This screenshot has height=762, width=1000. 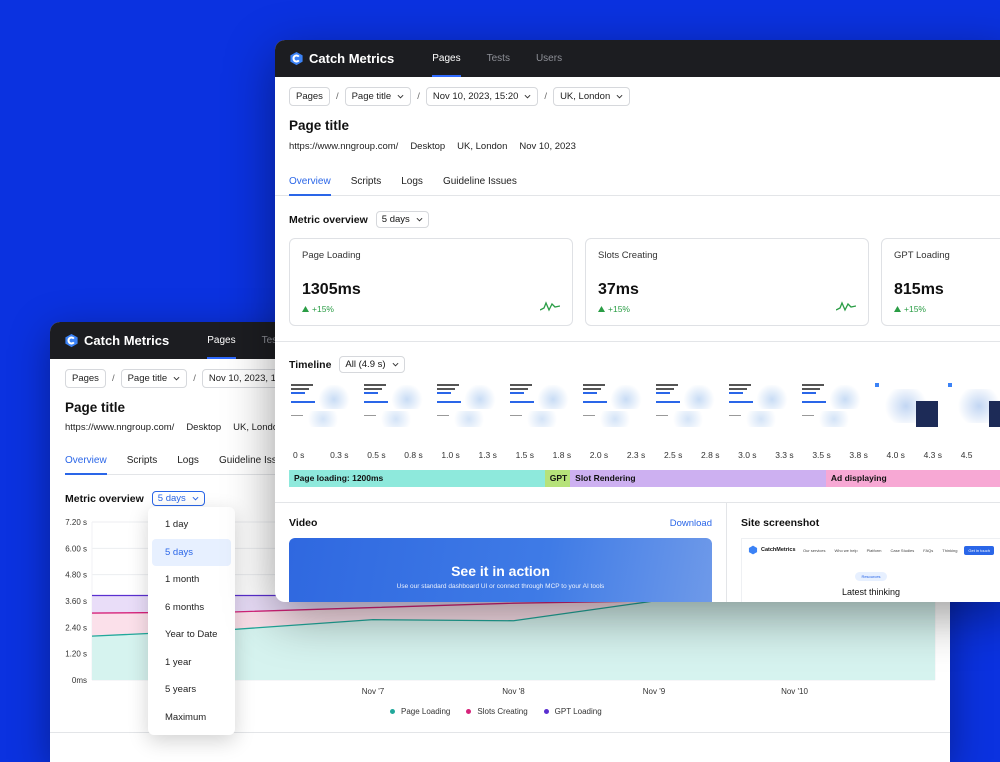 I want to click on range-option-5-years: 5 years, so click(x=181, y=689).